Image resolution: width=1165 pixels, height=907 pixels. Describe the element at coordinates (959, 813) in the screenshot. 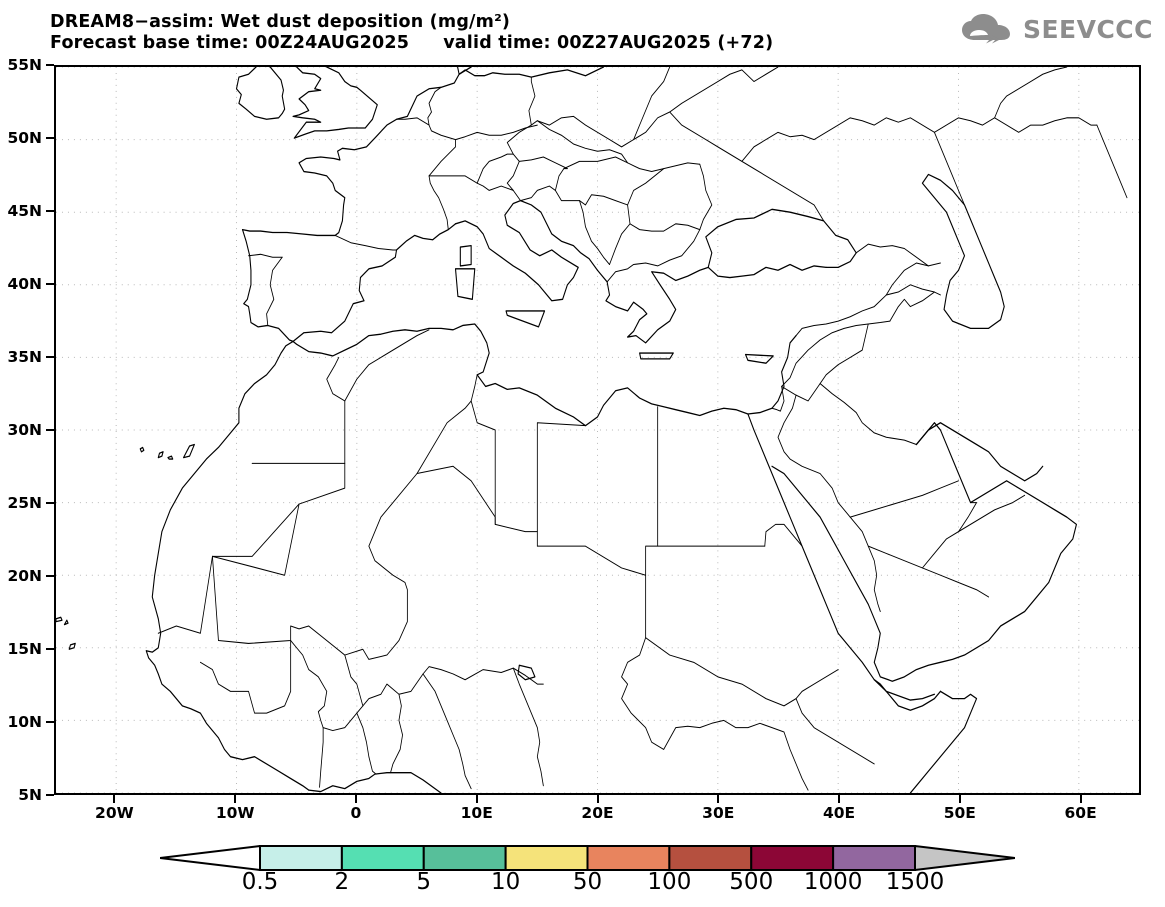

I see `x-tick-label-50e: 50E` at that location.